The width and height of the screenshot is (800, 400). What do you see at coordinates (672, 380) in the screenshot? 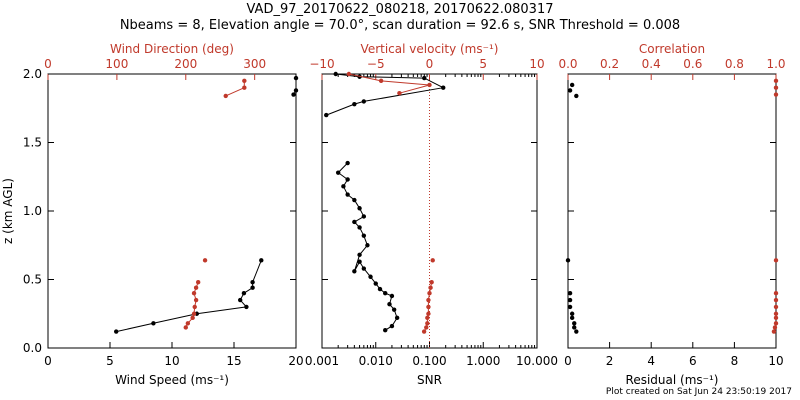
I see `right-xlabel: Residual (ms⁻¹)` at bounding box center [672, 380].